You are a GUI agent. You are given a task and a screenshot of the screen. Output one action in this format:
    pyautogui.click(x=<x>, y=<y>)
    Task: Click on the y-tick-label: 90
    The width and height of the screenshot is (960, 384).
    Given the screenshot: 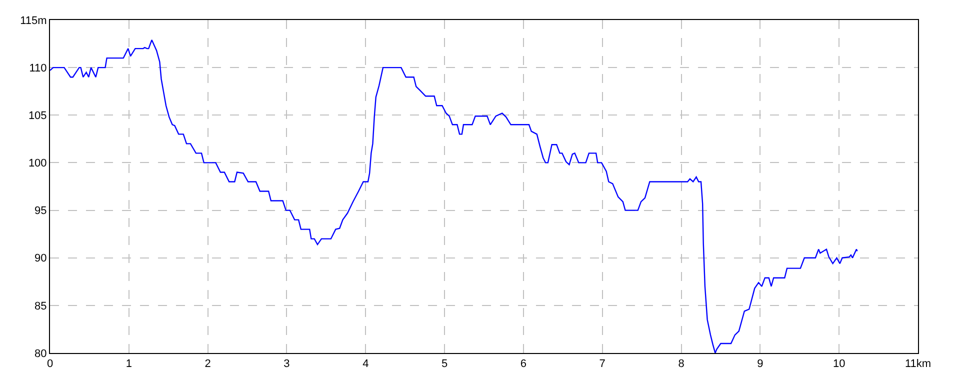 What is the action you would take?
    pyautogui.click(x=40, y=258)
    